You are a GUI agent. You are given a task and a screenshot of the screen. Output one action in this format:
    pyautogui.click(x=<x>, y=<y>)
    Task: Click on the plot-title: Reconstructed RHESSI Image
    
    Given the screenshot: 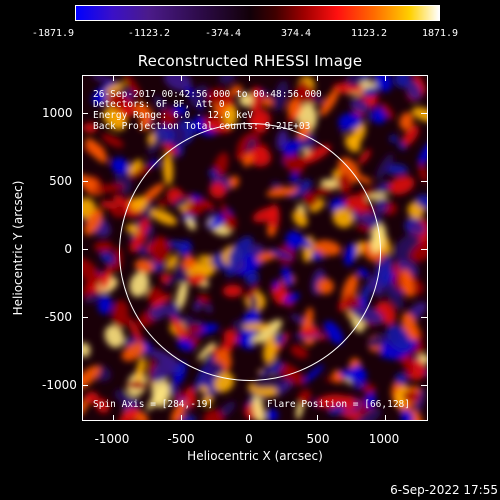 What is the action you would take?
    pyautogui.click(x=250, y=61)
    